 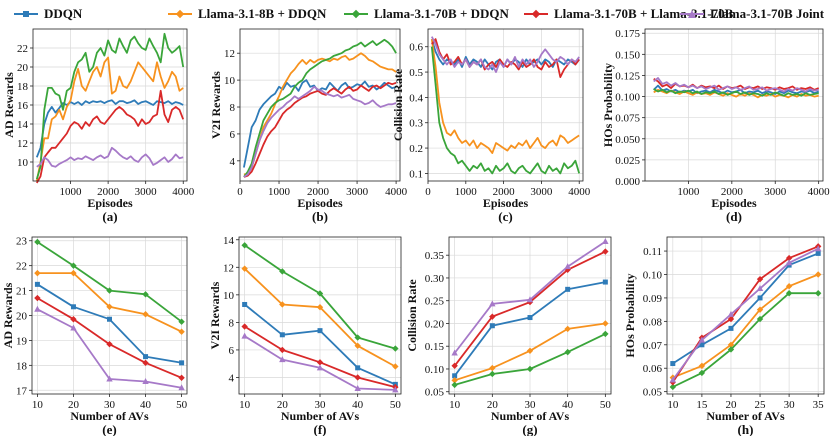 What do you see at coordinates (358, 405) in the screenshot?
I see `x-tick-label: 40` at bounding box center [358, 405].